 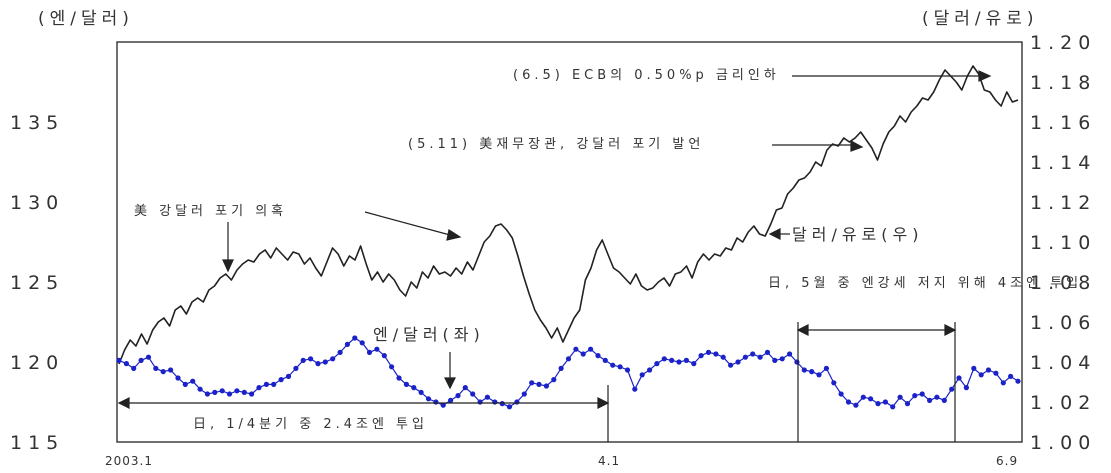 I want to click on right-tick-label: 1.02, so click(x=1063, y=403).